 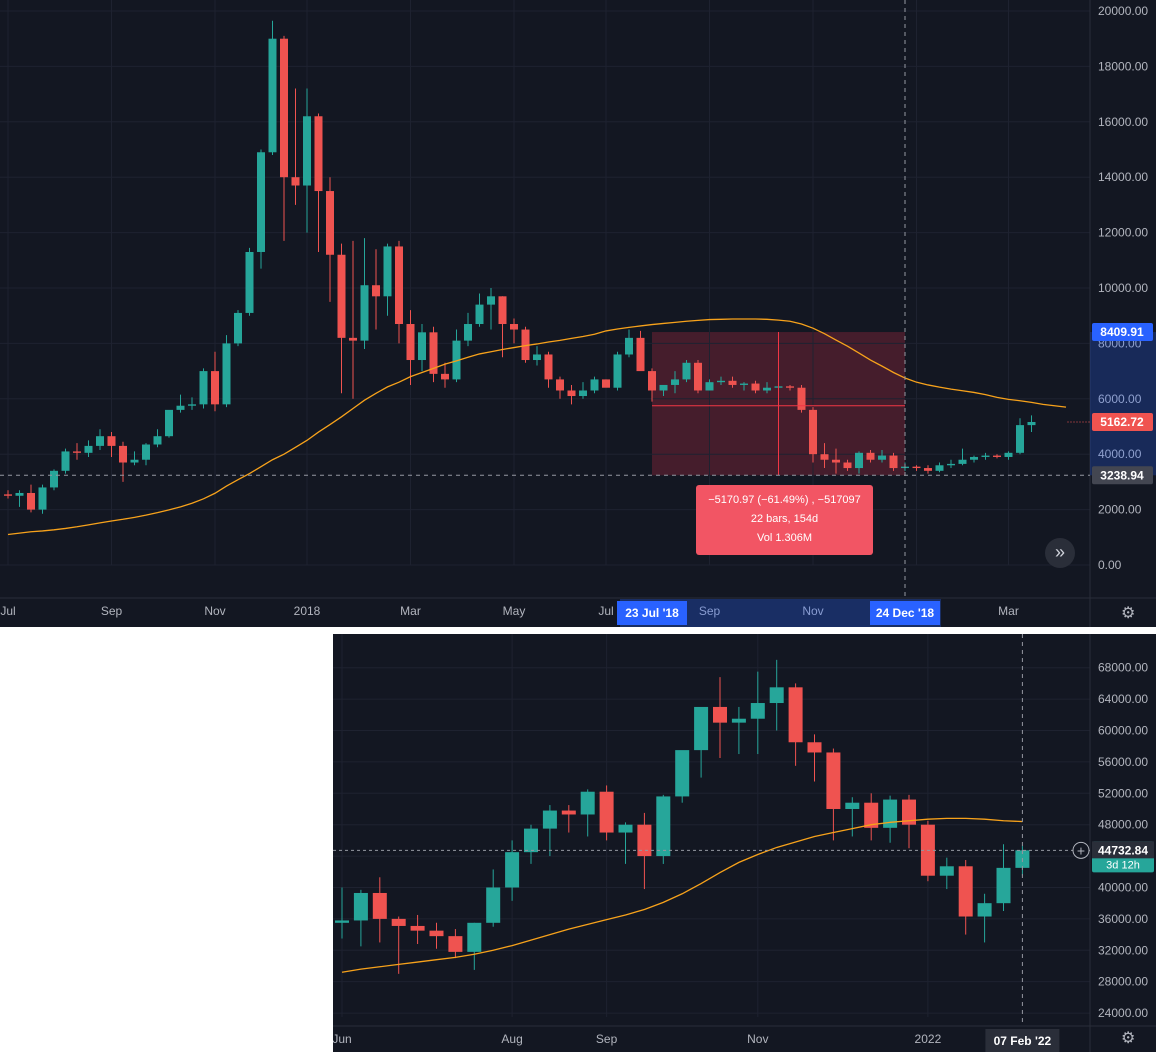 What do you see at coordinates (1123, 850) in the screenshot?
I see `price-tag-last-top` at bounding box center [1123, 850].